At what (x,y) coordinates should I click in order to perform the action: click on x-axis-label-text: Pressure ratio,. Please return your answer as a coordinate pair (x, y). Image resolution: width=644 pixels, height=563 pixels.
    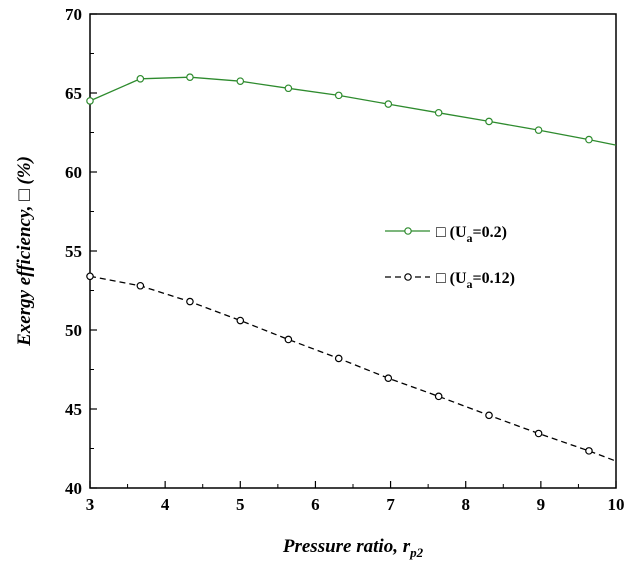
    Looking at the image, I should click on (342, 546).